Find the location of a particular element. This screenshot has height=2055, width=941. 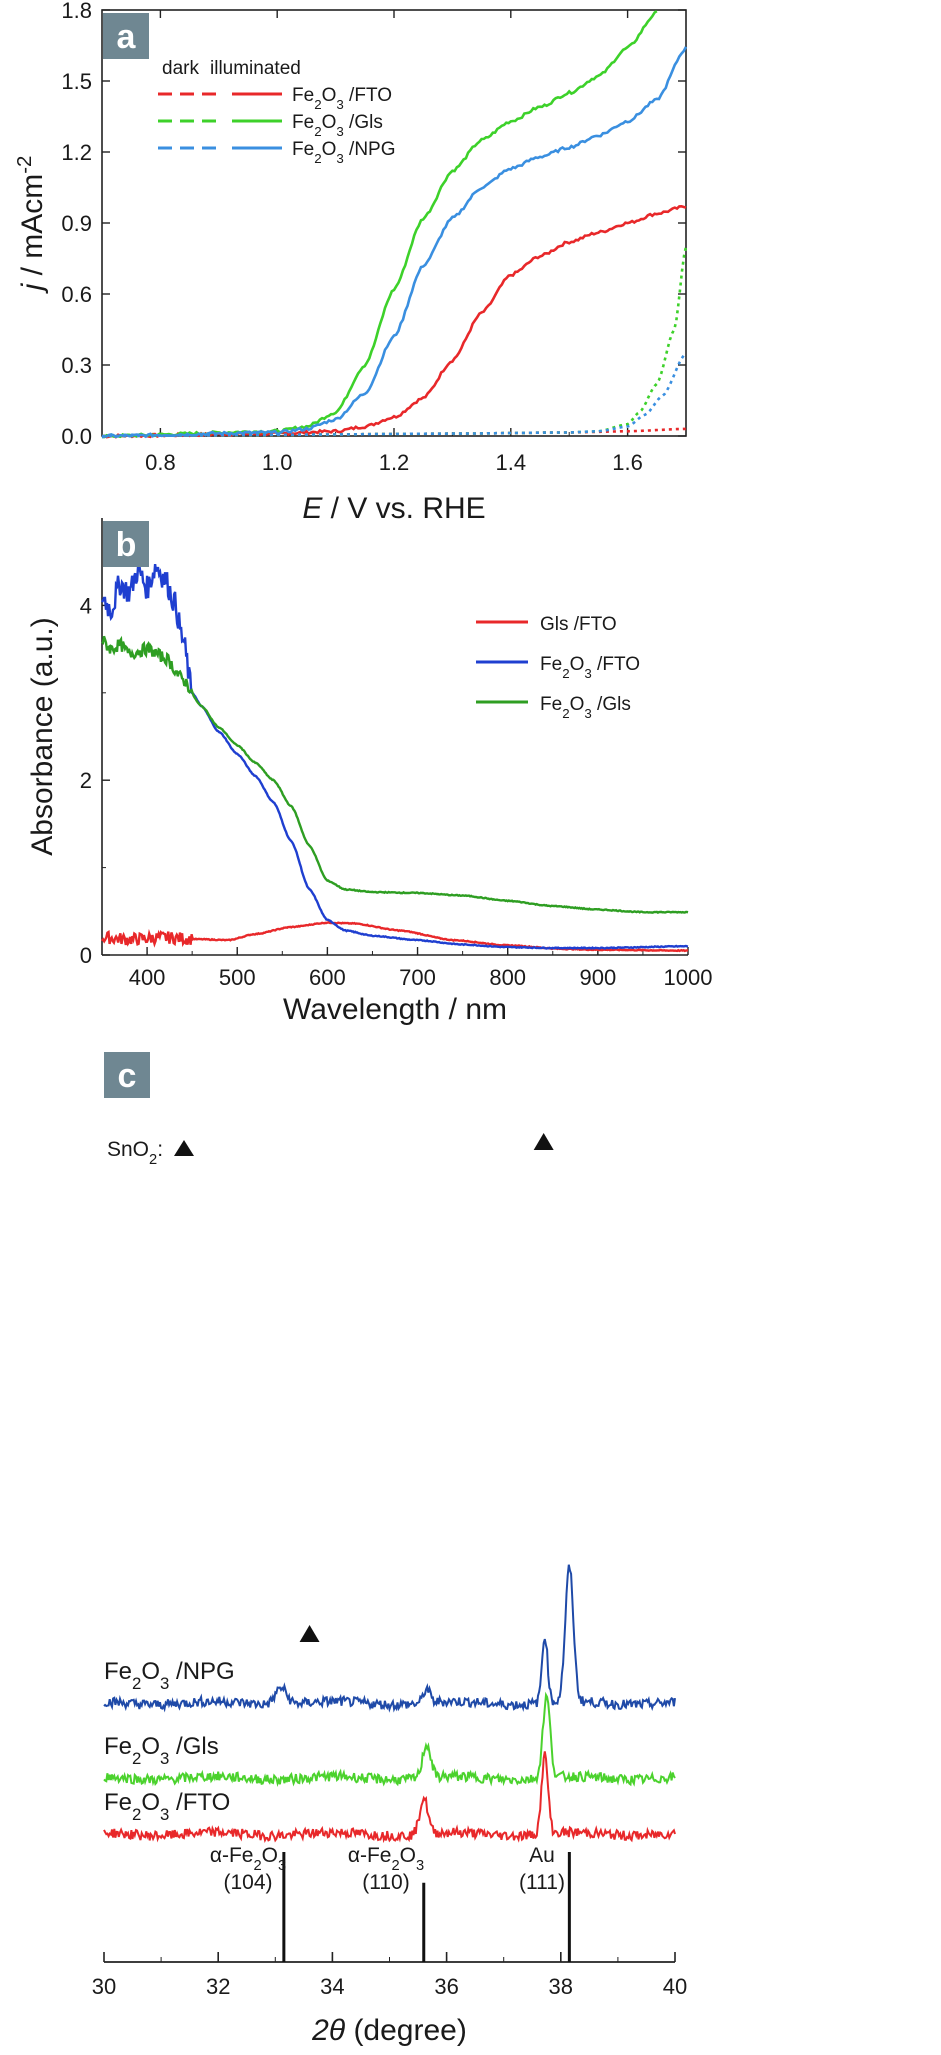

y-tick-label: 4 is located at coordinates (86, 605).